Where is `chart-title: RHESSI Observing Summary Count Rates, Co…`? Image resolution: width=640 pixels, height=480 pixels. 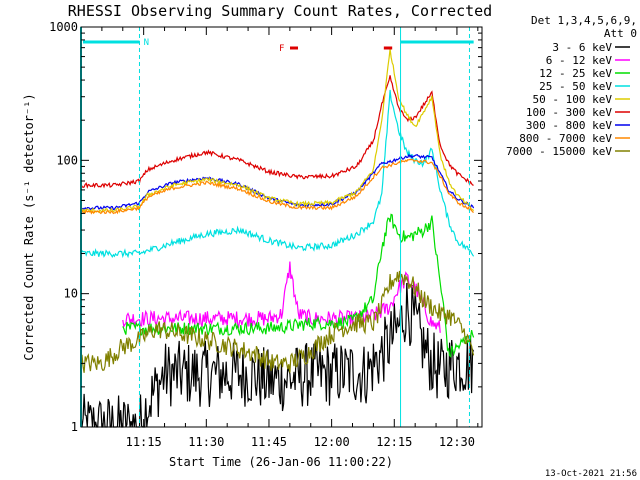 chart-title: RHESSI Observing Summary Count Rates, Co… is located at coordinates (280, 11).